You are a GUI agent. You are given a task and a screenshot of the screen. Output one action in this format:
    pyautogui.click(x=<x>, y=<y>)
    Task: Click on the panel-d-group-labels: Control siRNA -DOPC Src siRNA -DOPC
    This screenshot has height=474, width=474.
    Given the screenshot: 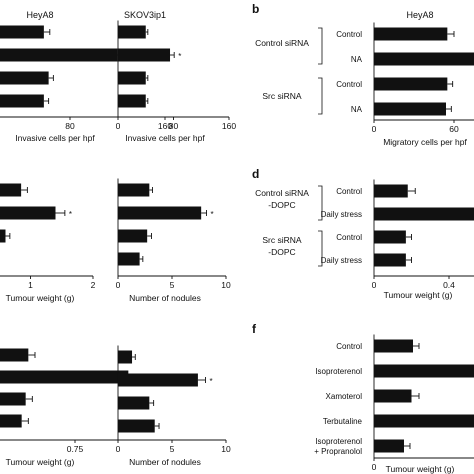 What is the action you would take?
    pyautogui.click(x=289, y=226)
    